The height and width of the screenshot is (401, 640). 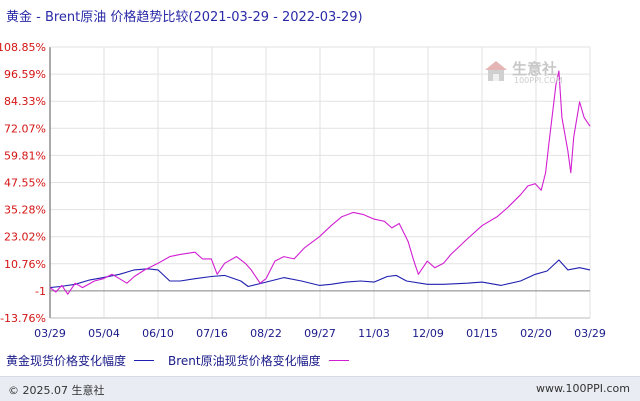 What do you see at coordinates (538, 80) in the screenshot?
I see `watermark-url: 100PPI.COM` at bounding box center [538, 80].